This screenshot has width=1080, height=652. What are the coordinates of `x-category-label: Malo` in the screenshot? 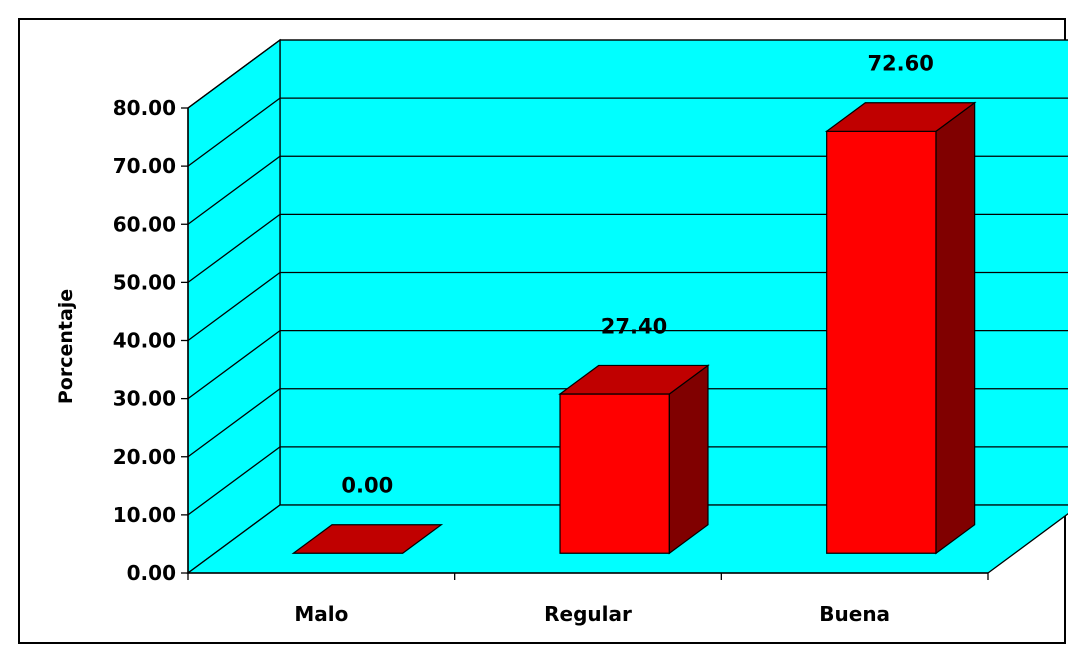 It's located at (321, 614).